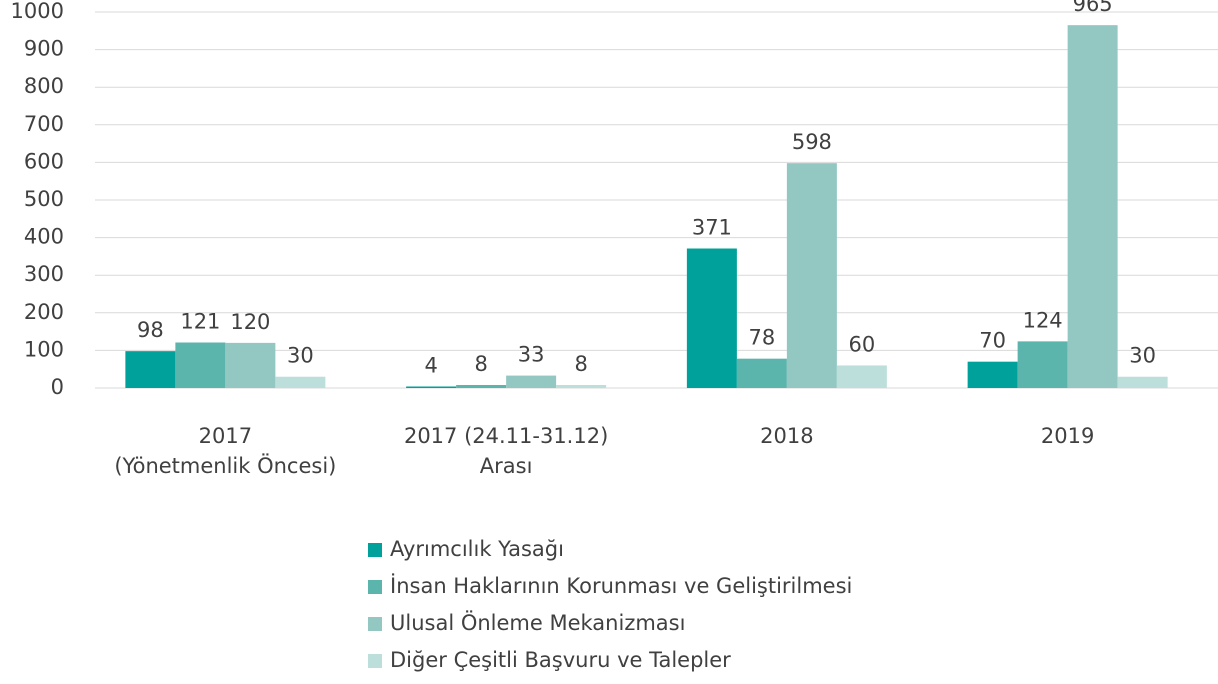 This screenshot has height=684, width=1218. I want to click on legend-label: Ayrımcılık Yasağı, so click(477, 549).